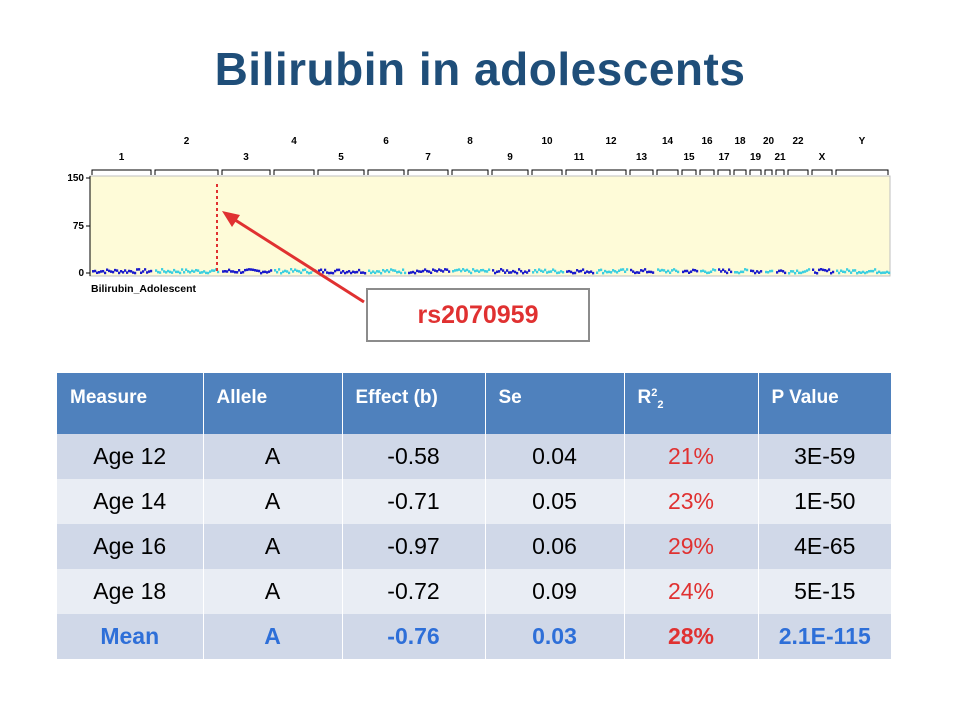  What do you see at coordinates (798, 141) in the screenshot?
I see `chromosome-label: 22` at bounding box center [798, 141].